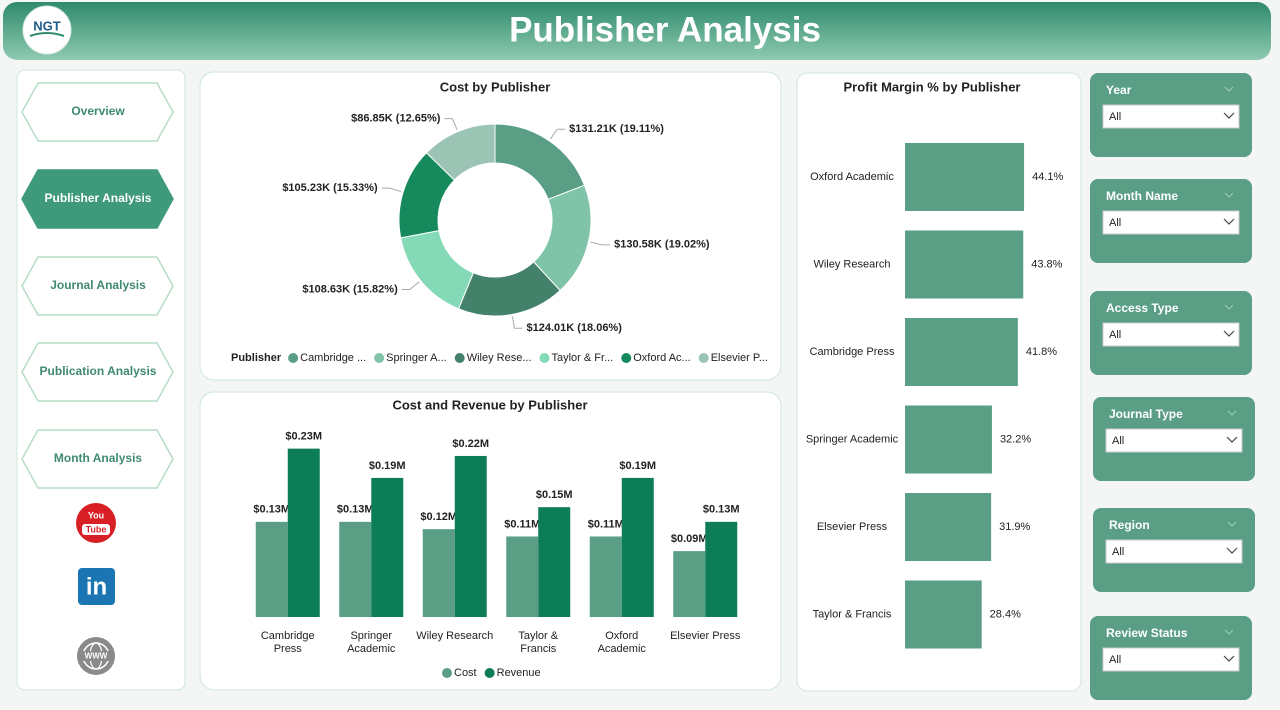  What do you see at coordinates (574, 328) in the screenshot?
I see `data-label: $124.01K (18.06%)` at bounding box center [574, 328].